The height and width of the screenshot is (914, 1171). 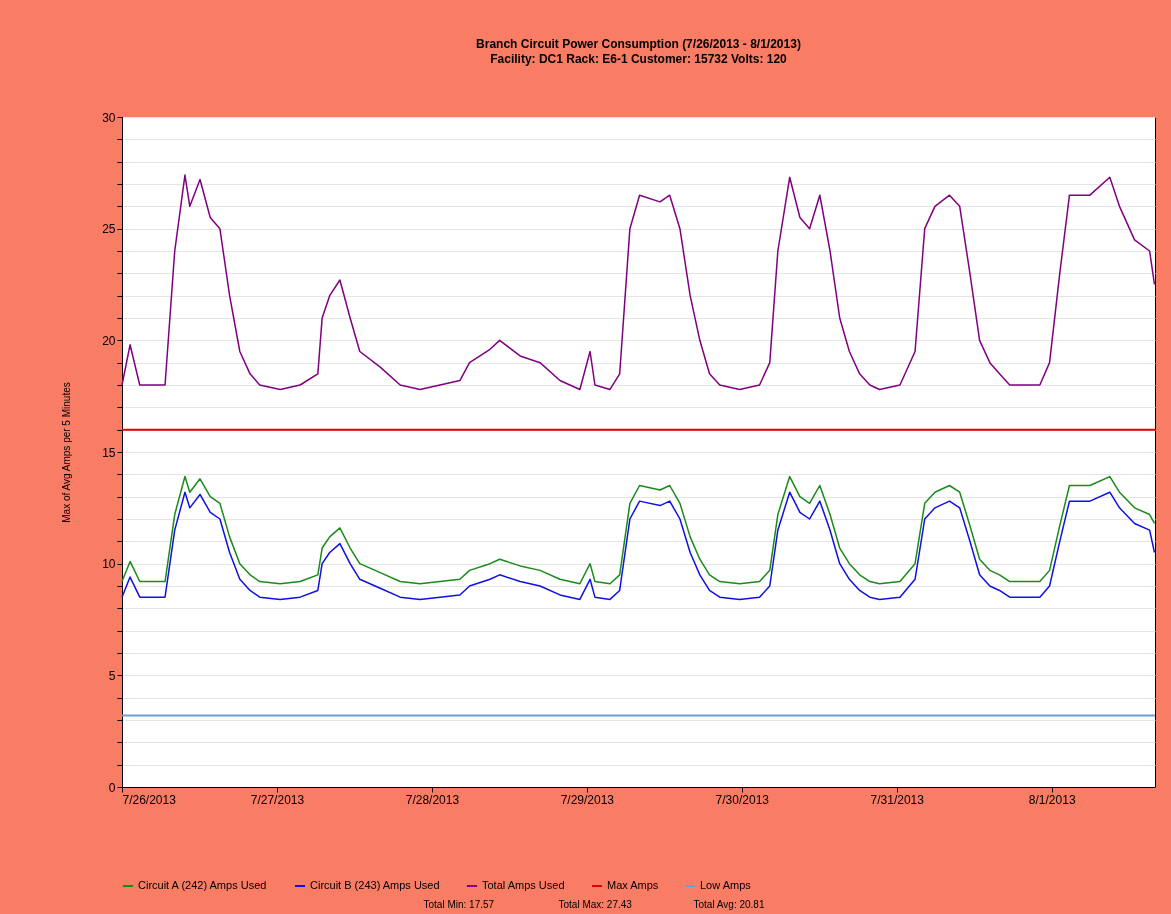 What do you see at coordinates (109, 452) in the screenshot?
I see `y-tick-label: 15` at bounding box center [109, 452].